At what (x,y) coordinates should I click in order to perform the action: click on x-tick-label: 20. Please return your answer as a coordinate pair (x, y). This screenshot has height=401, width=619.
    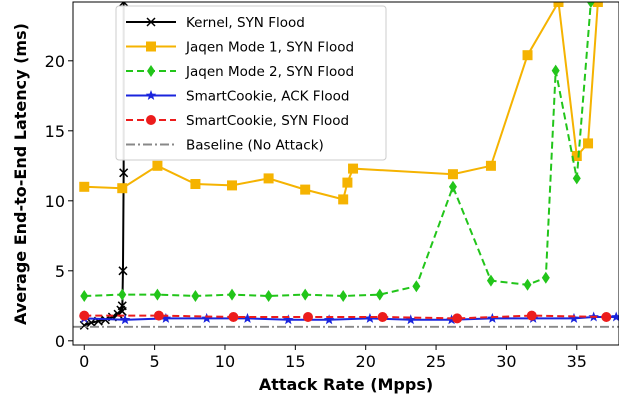
    Looking at the image, I should click on (366, 361).